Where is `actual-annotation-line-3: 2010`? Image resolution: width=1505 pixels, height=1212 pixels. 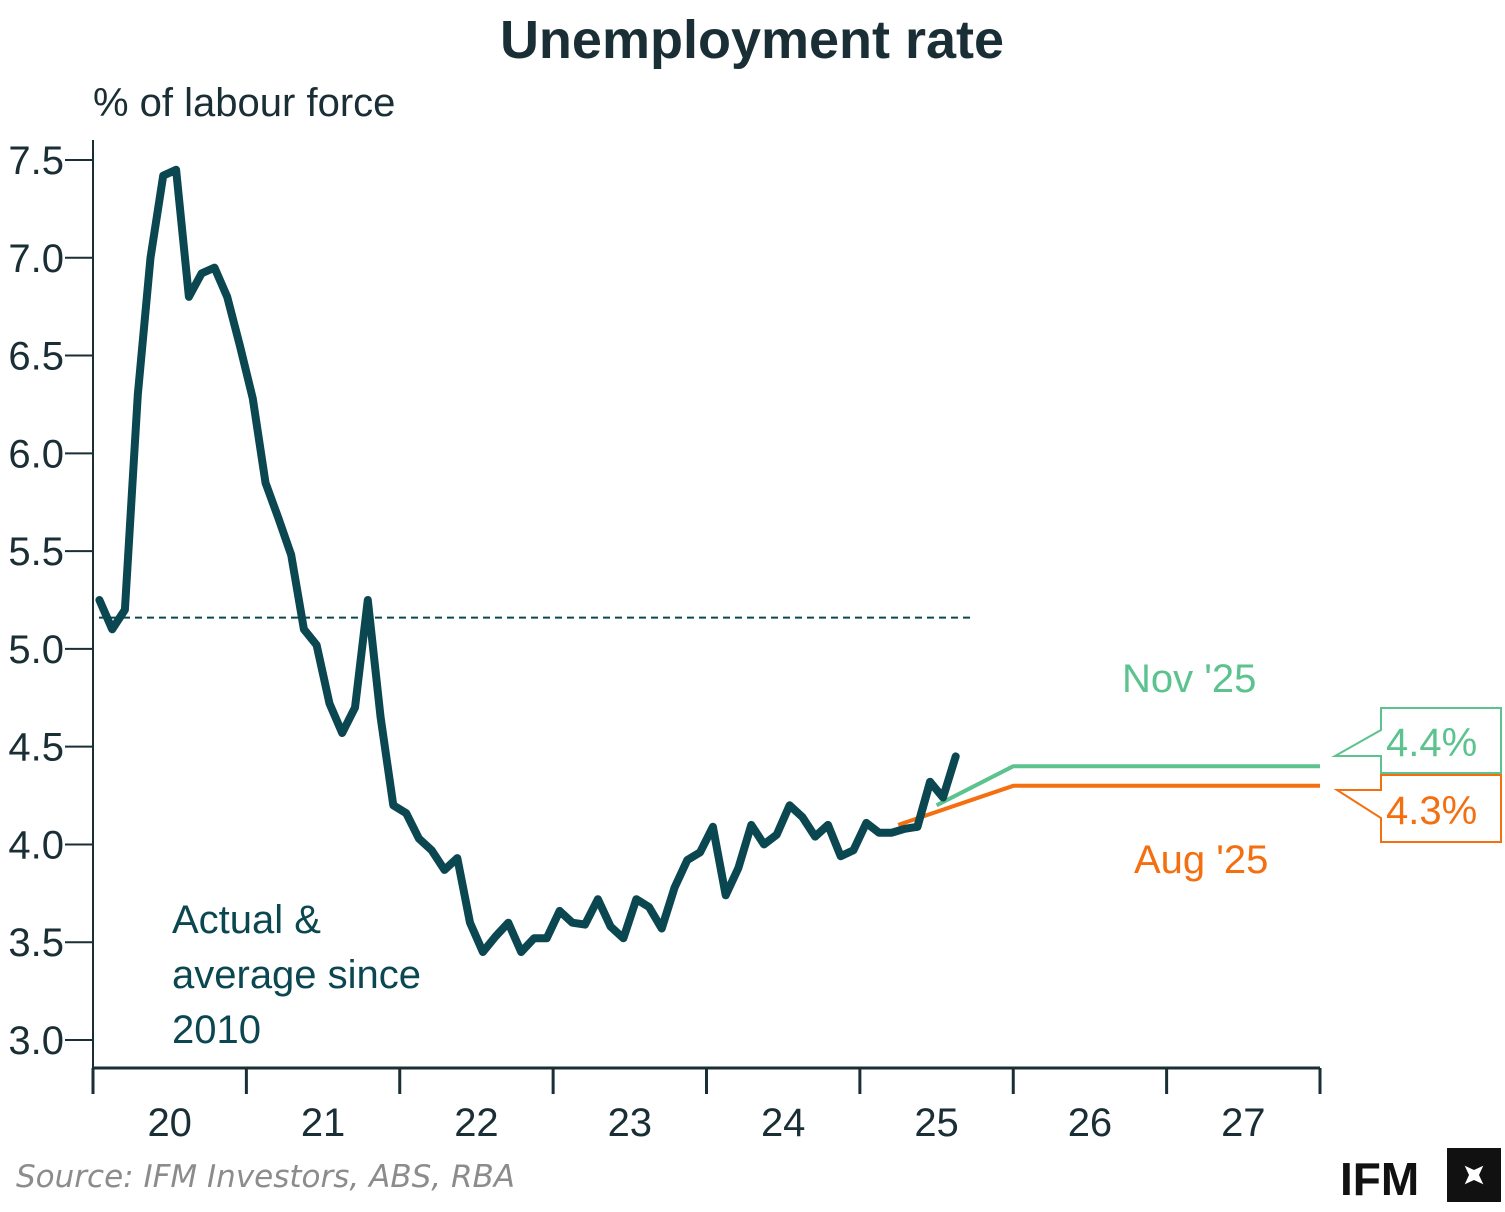
actual-annotation-line-3: 2010 is located at coordinates (216, 1030).